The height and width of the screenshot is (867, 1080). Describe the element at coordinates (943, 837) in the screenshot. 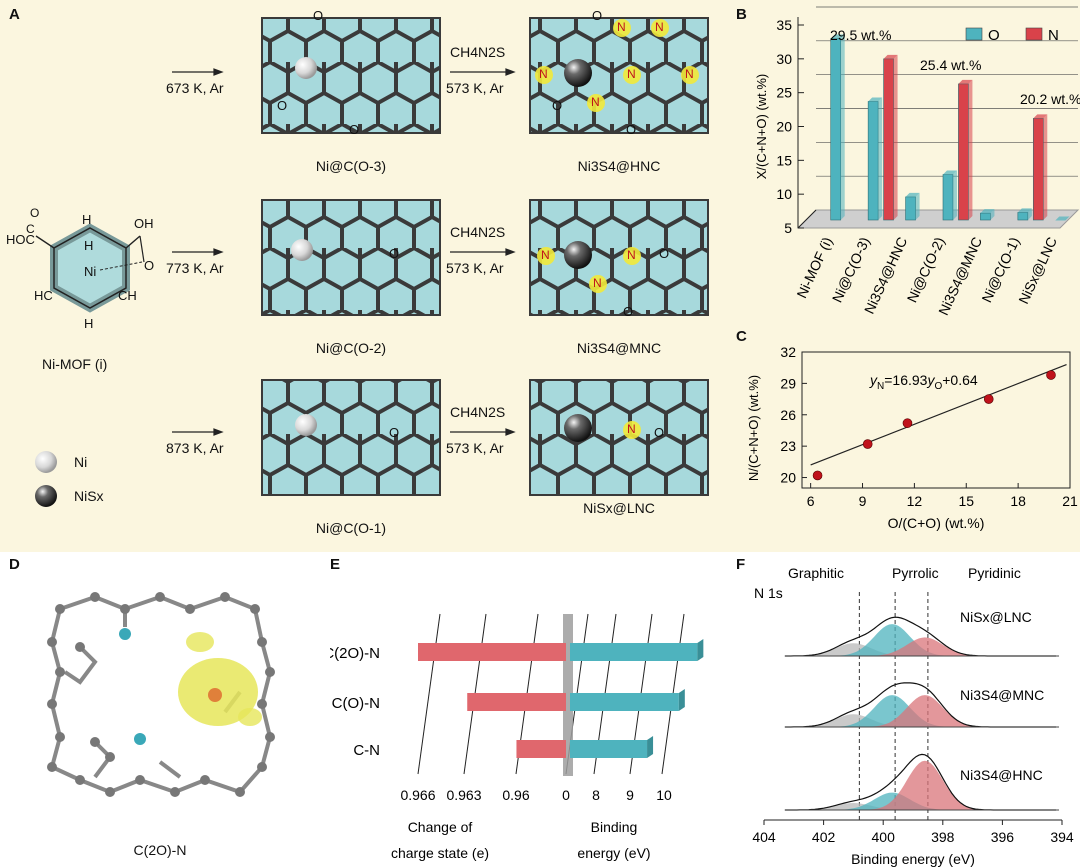

I see `x-tick-label: 398` at that location.